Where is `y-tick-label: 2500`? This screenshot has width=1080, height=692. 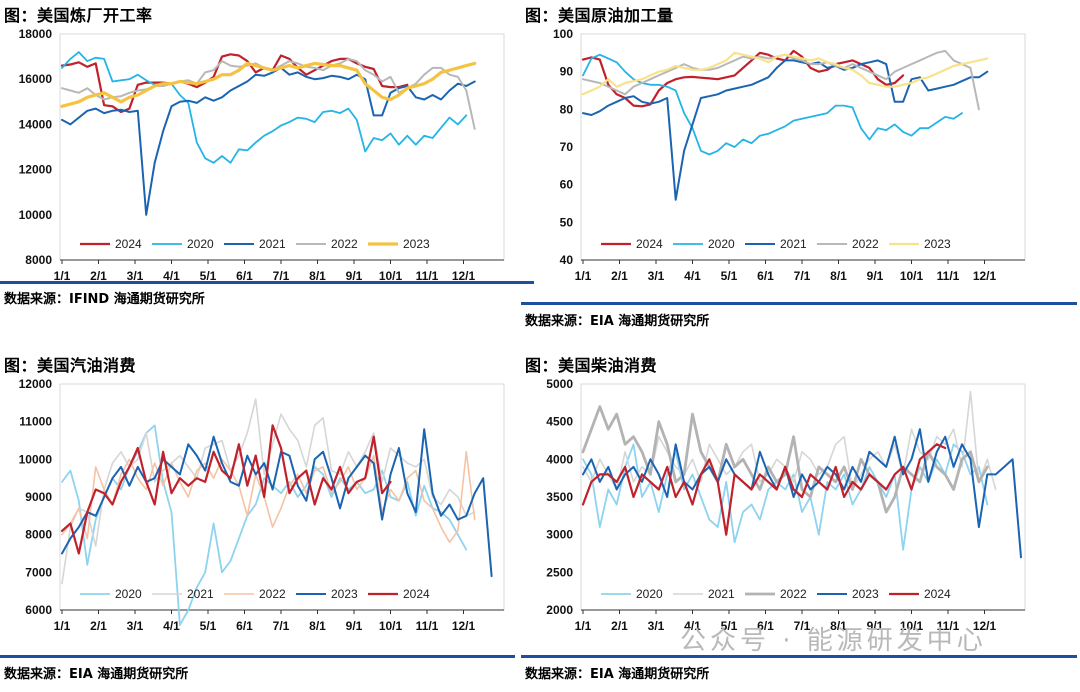
y-tick-label: 2500 is located at coordinates (559, 572).